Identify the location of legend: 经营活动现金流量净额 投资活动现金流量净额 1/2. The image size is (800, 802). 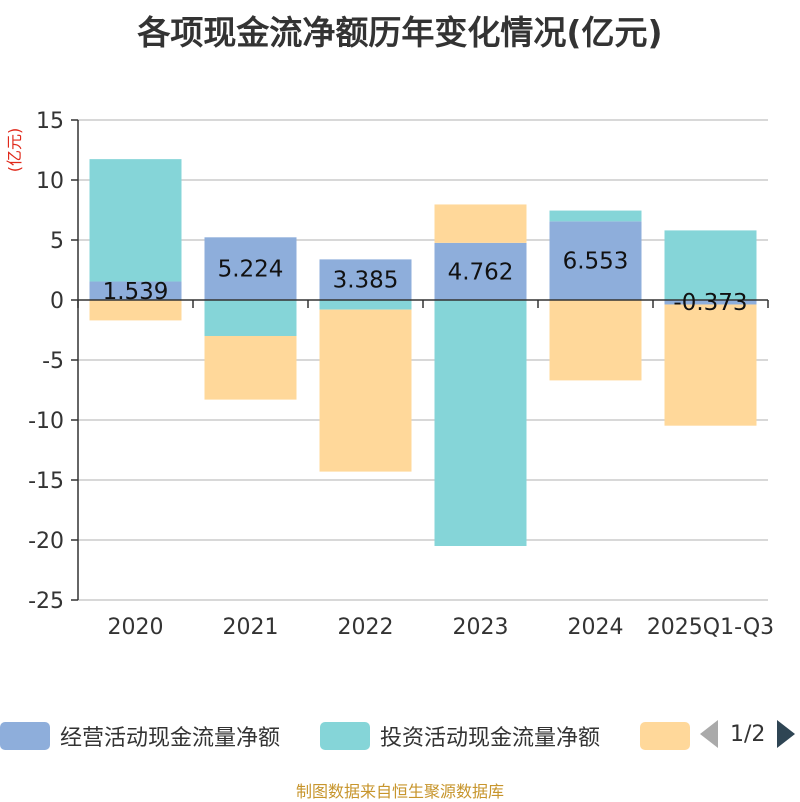
(400, 736).